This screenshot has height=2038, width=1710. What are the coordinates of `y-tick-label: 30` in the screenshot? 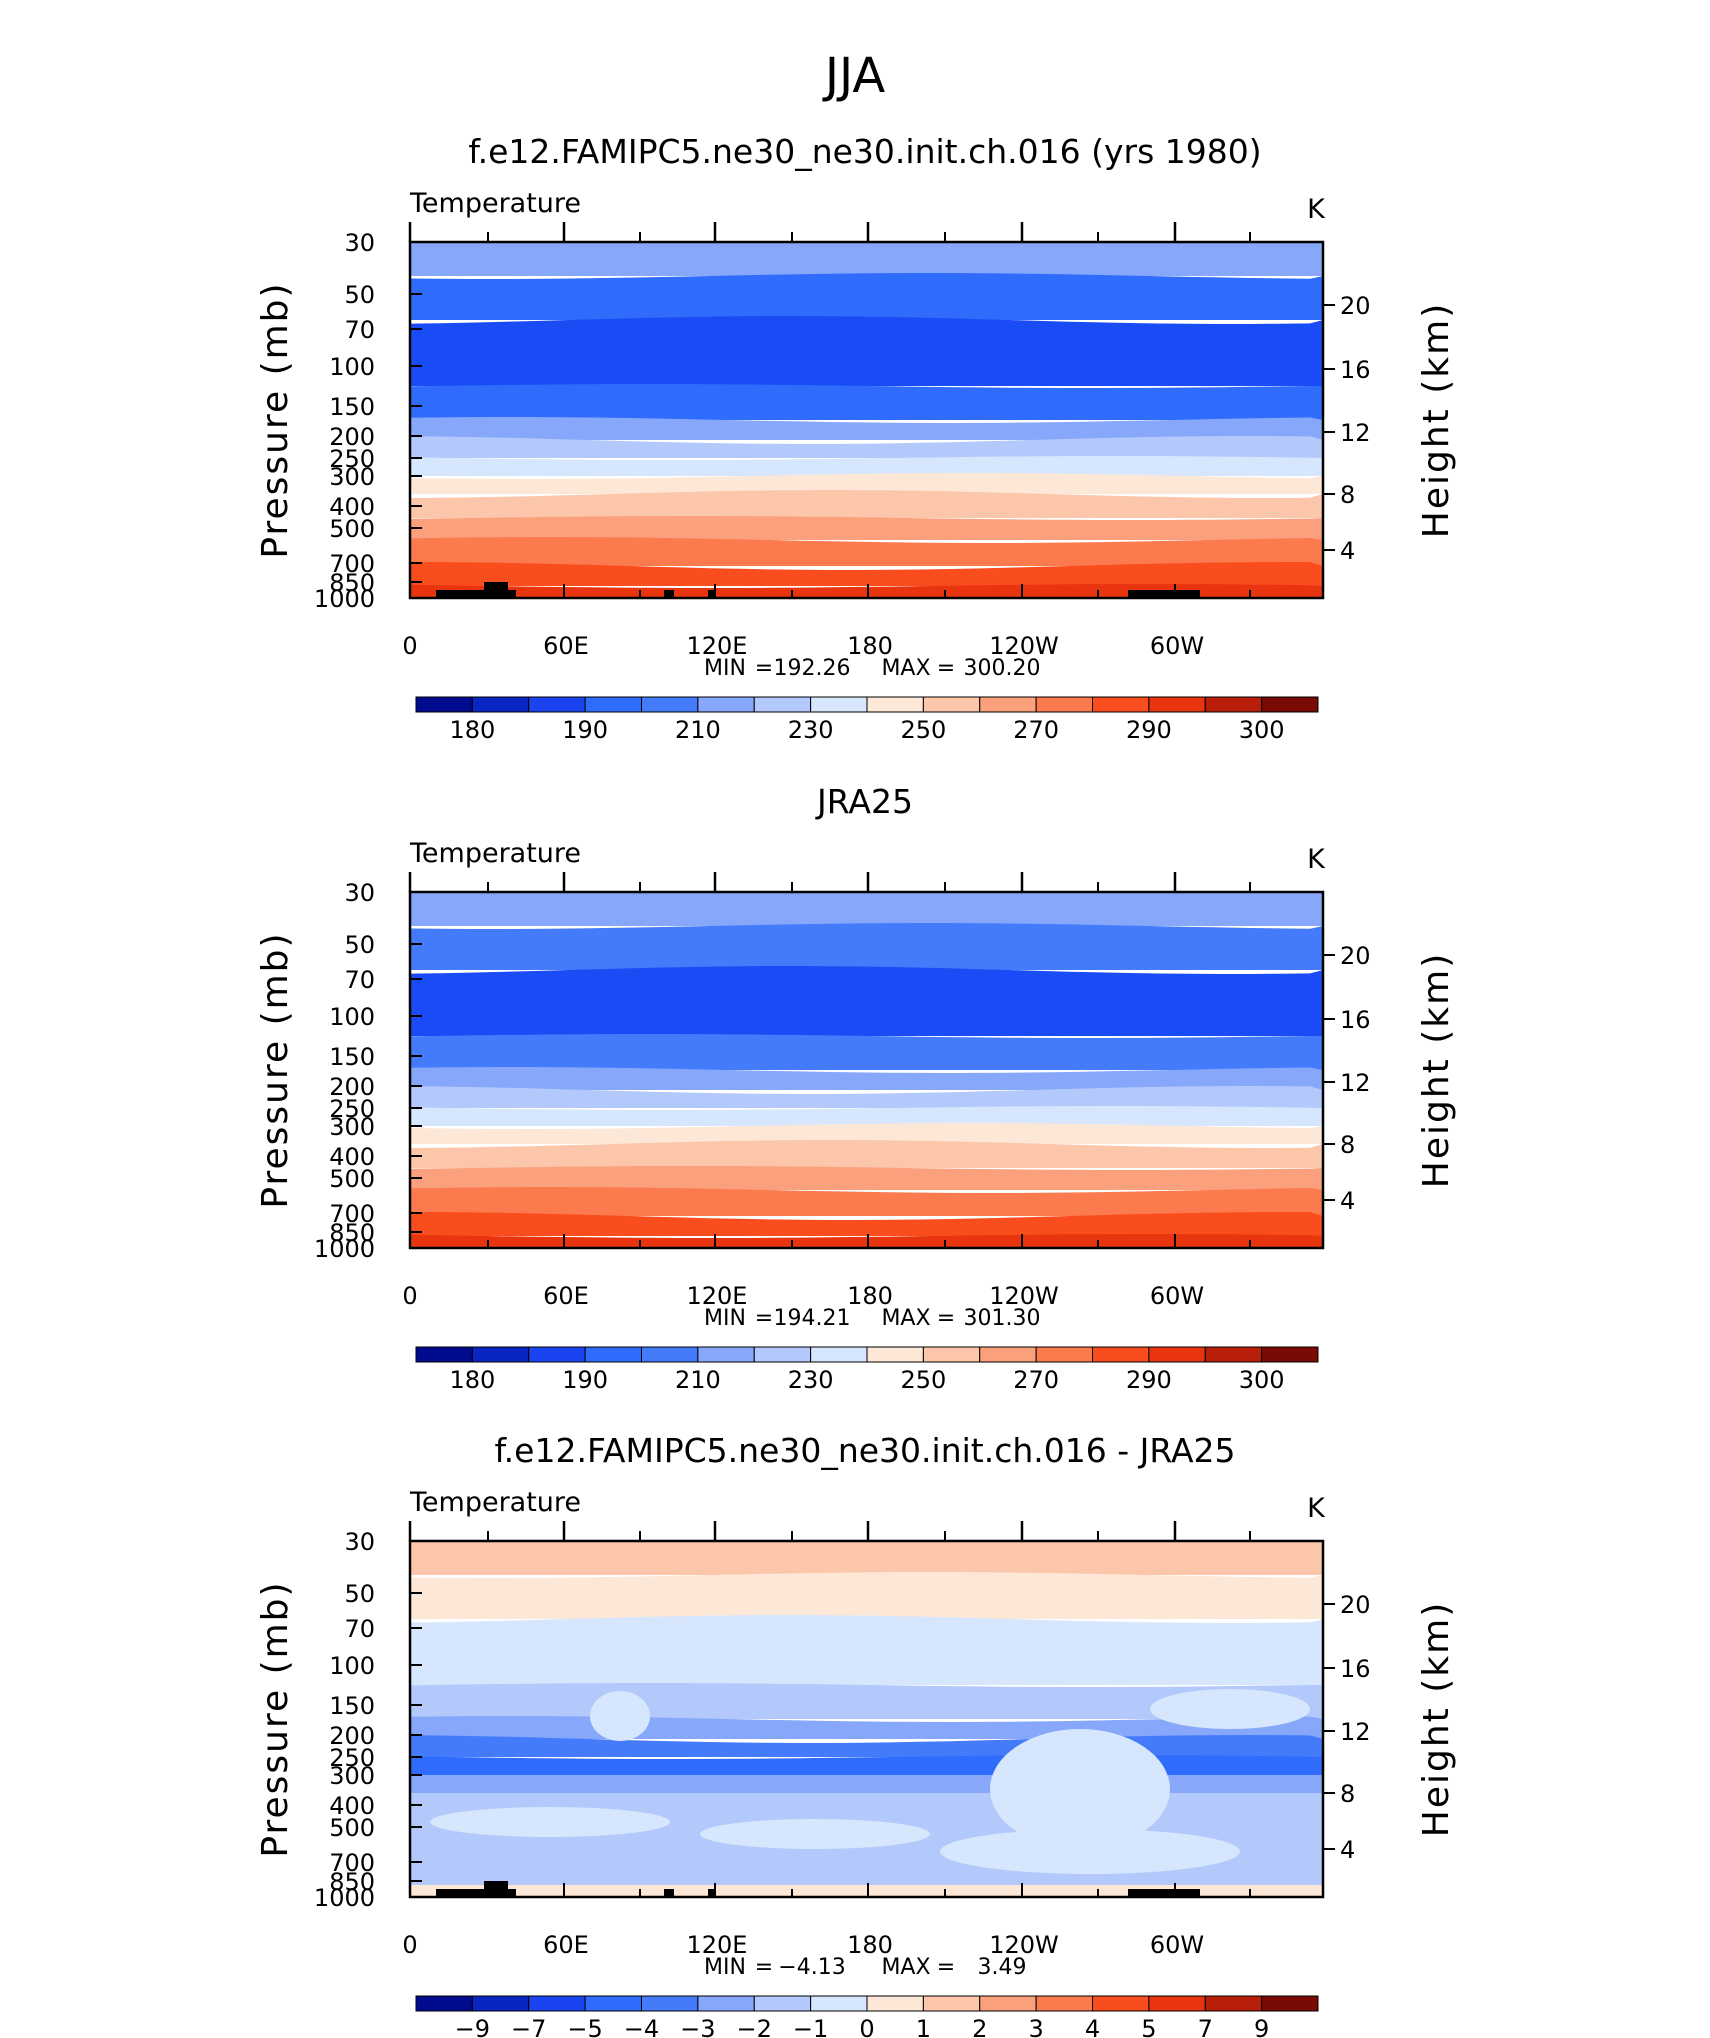 It's located at (359, 1542).